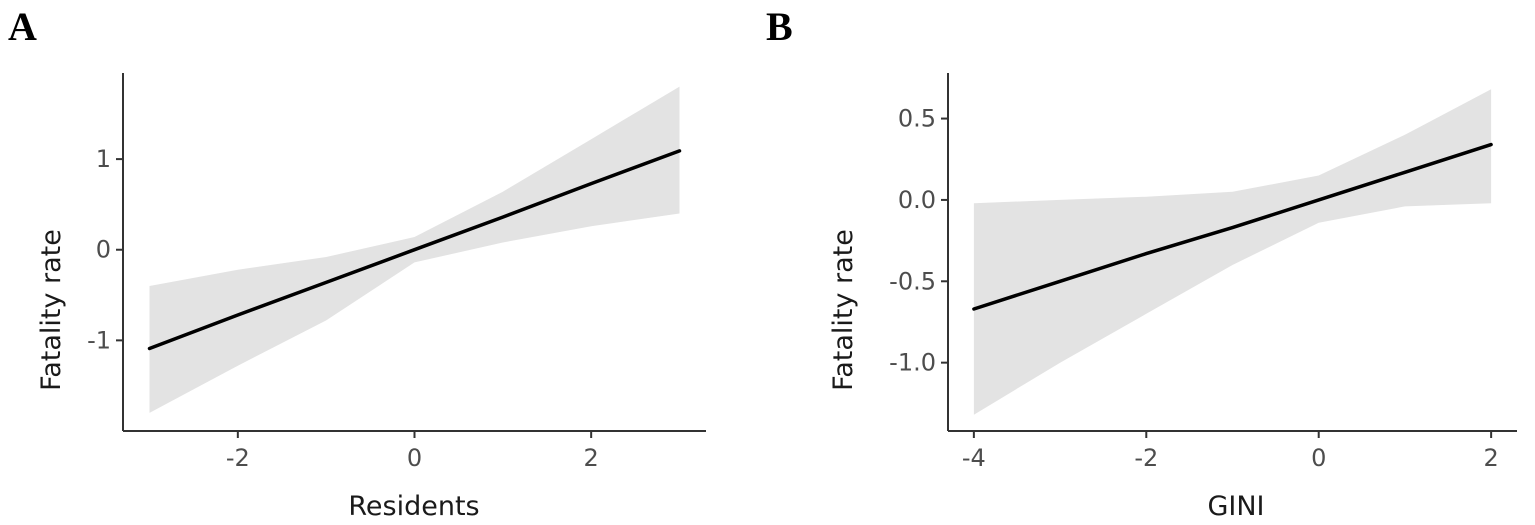 The image size is (1535, 525). I want to click on panel-b-y-axis-title: Fatality rate, so click(843, 310).